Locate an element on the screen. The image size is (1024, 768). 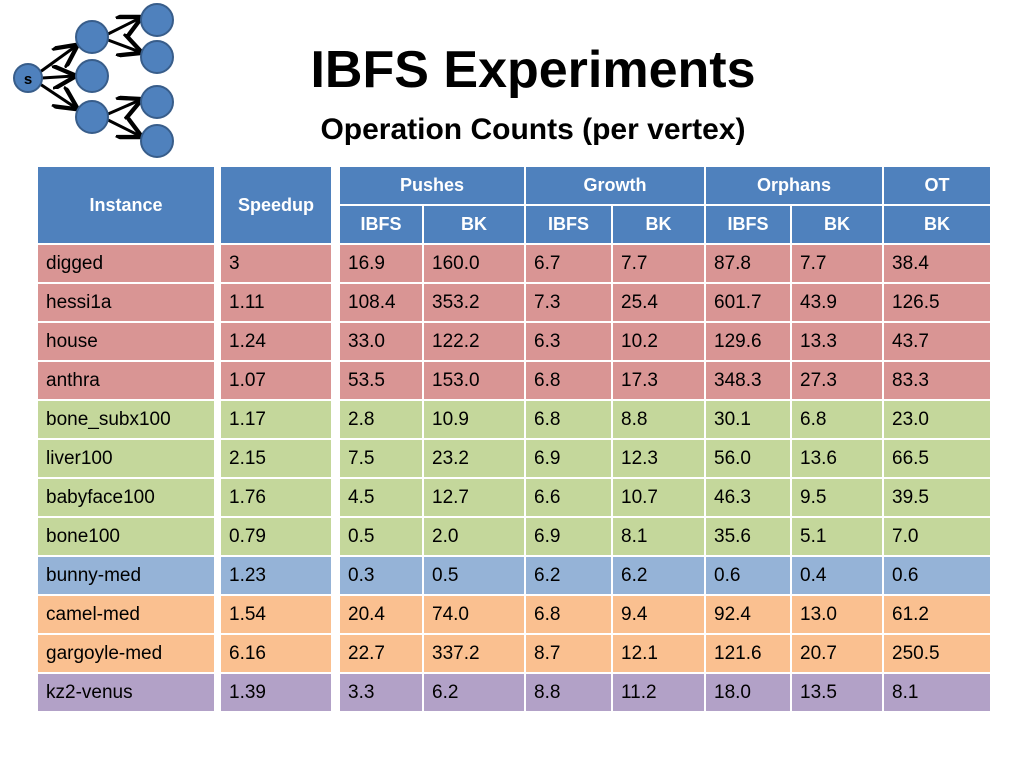
count-cell: 66.5 is located at coordinates (937, 458).